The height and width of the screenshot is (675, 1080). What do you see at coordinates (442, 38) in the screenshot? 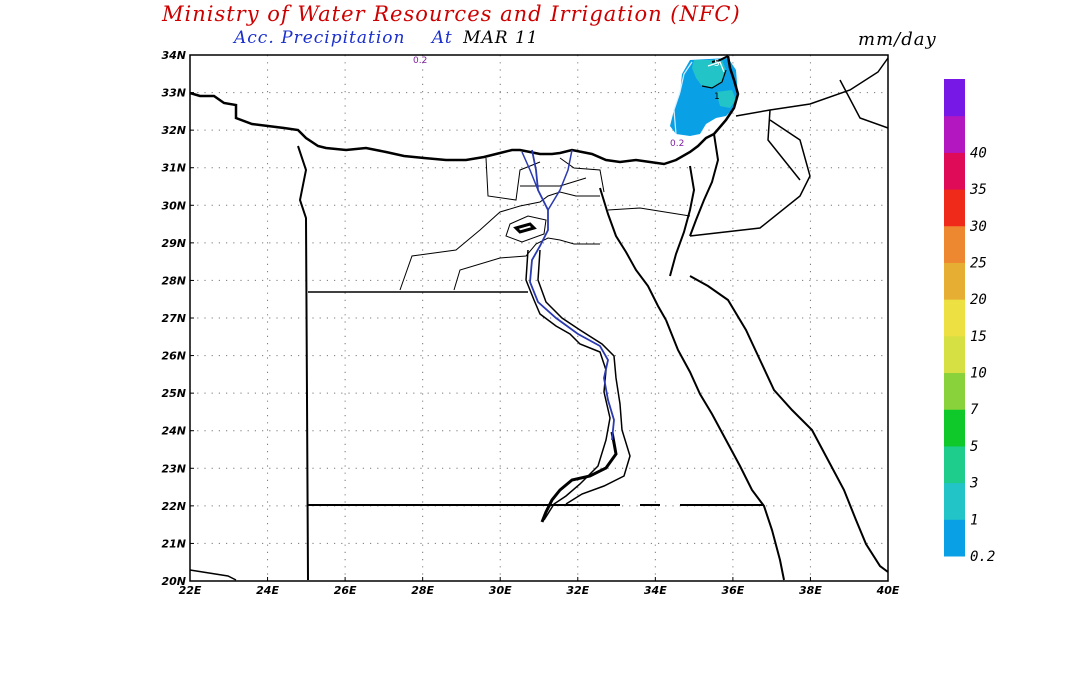
I see `subtitle-at: At` at bounding box center [442, 38].